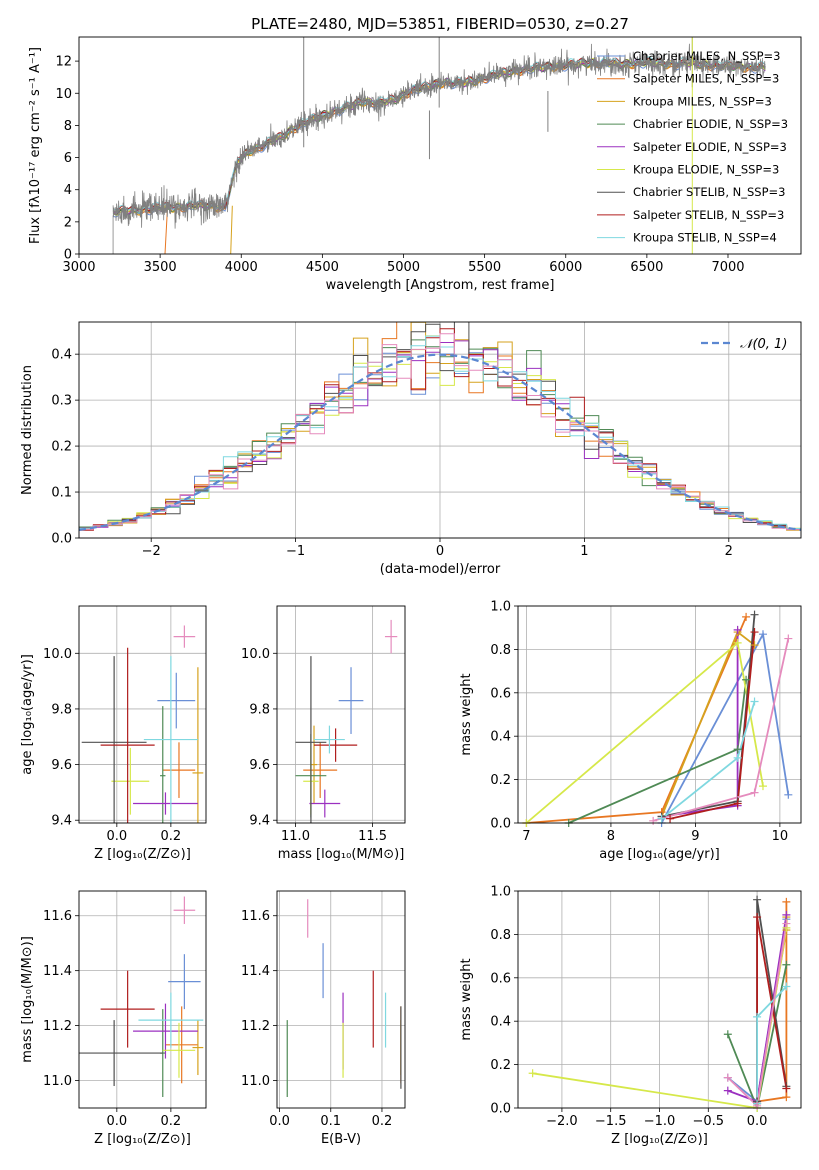 This screenshot has width=819, height=1170. I want to click on x-tick-label: 5500, so click(484, 267).